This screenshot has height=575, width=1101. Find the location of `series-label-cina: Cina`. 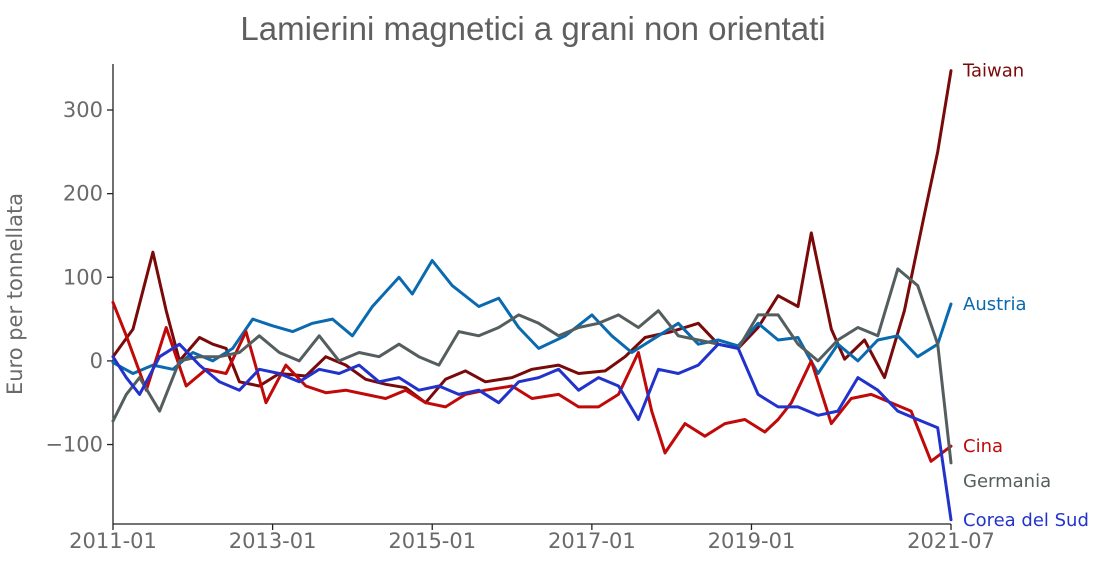

series-label-cina: Cina is located at coordinates (983, 446).